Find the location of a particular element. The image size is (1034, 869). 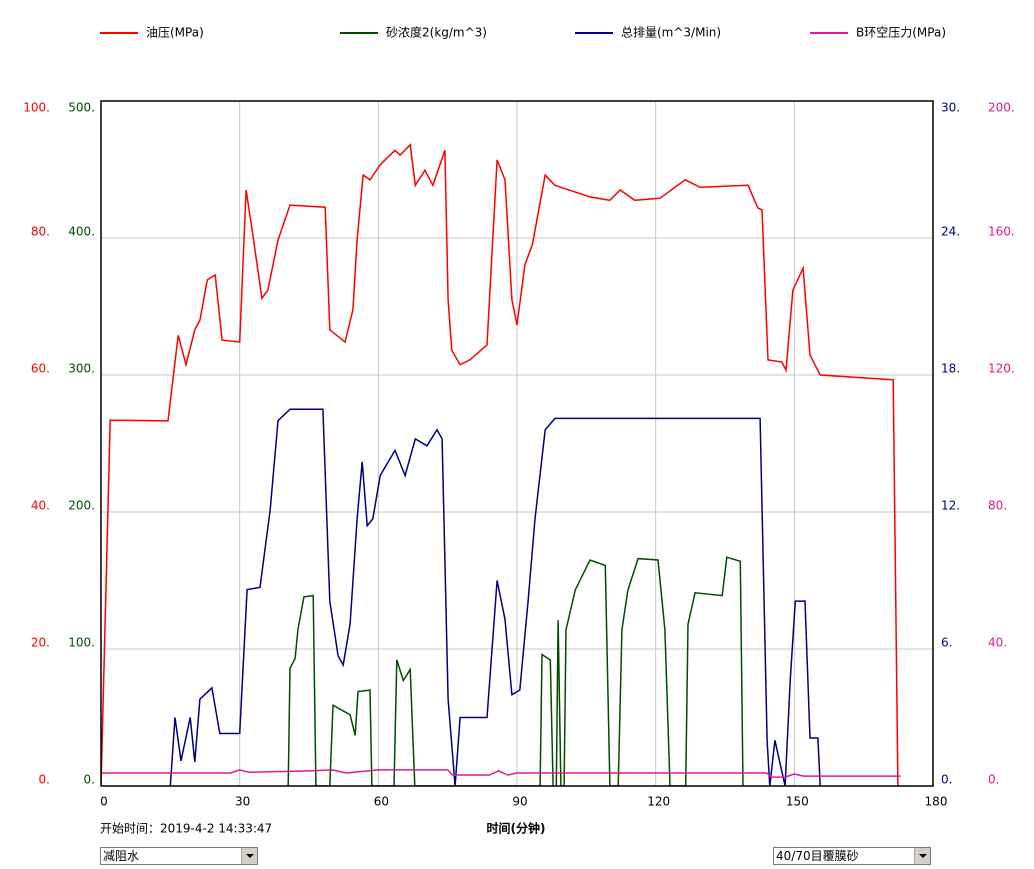

x-tick-label: 30 is located at coordinates (242, 802).